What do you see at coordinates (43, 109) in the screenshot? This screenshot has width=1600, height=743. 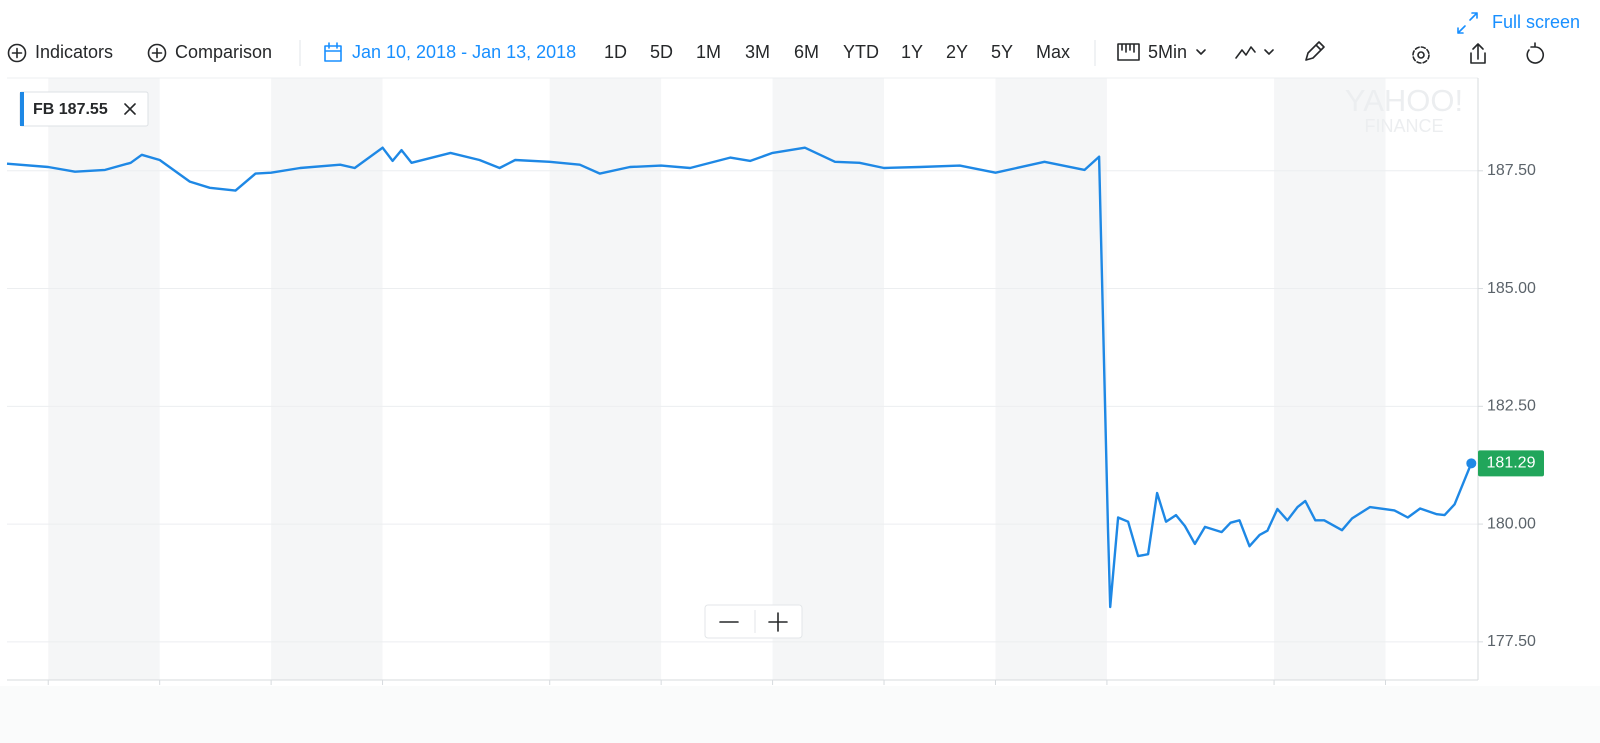 I see `legend-name: FB` at bounding box center [43, 109].